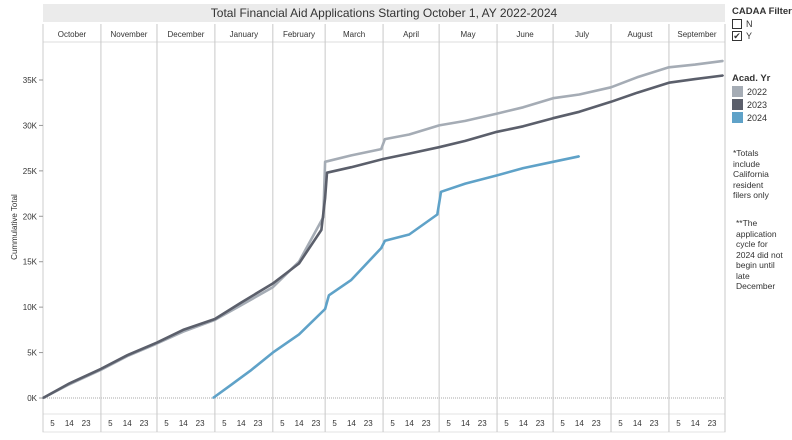 The width and height of the screenshot is (792, 440). Describe the element at coordinates (411, 34) in the screenshot. I see `month-label: April` at that location.